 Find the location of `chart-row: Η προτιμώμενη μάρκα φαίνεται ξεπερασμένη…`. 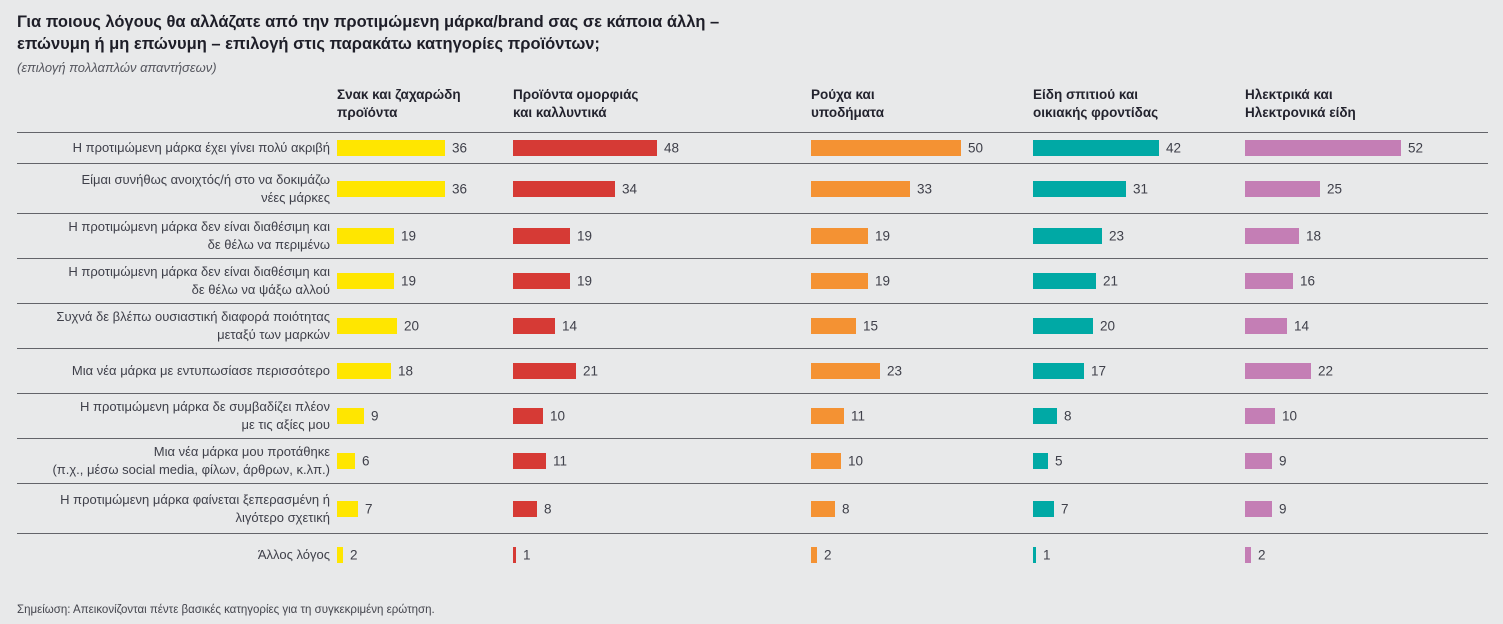

chart-row: Η προτιμώμενη μάρκα φαίνεται ξεπερασμένη… is located at coordinates (752, 508).